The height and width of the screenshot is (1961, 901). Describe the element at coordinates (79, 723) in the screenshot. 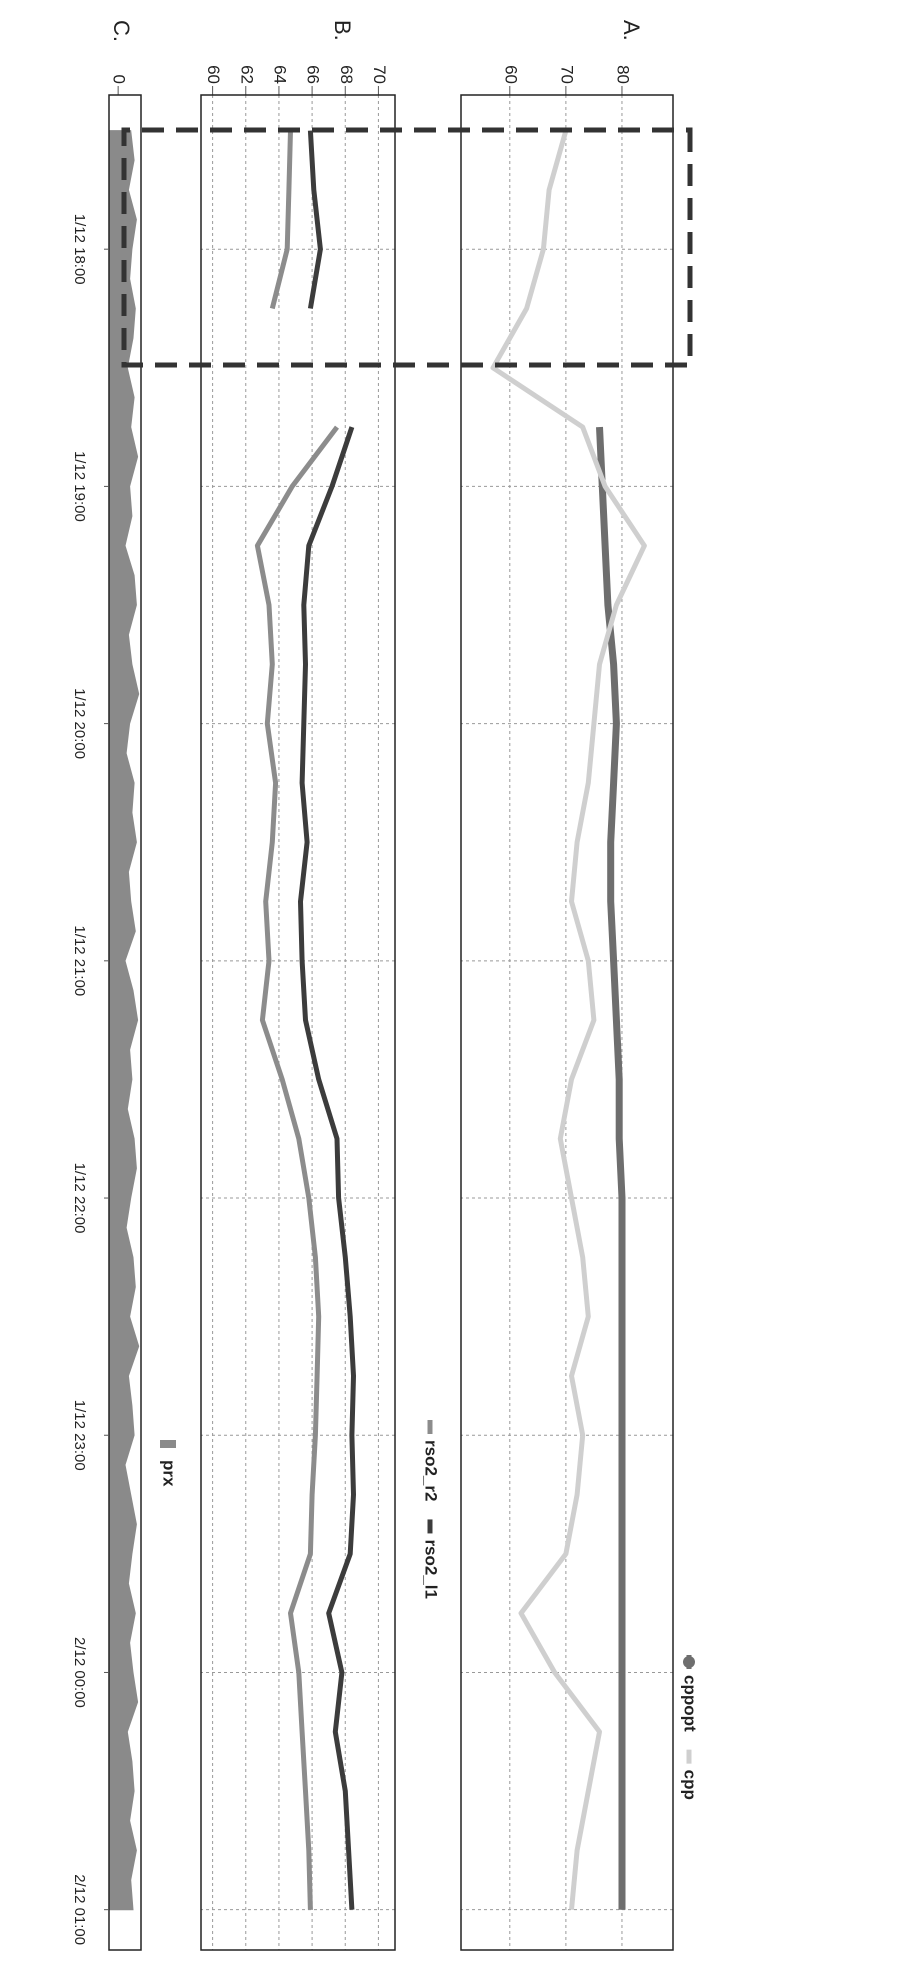

I see `x-tick-label: 1/12 20:00` at that location.